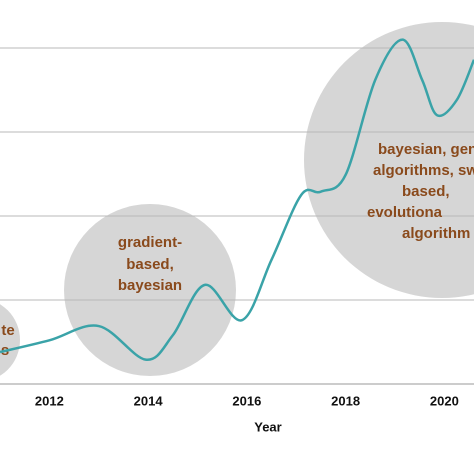 The width and height of the screenshot is (474, 474). I want to click on annotation-text: algorithms, sw, so click(423, 170).